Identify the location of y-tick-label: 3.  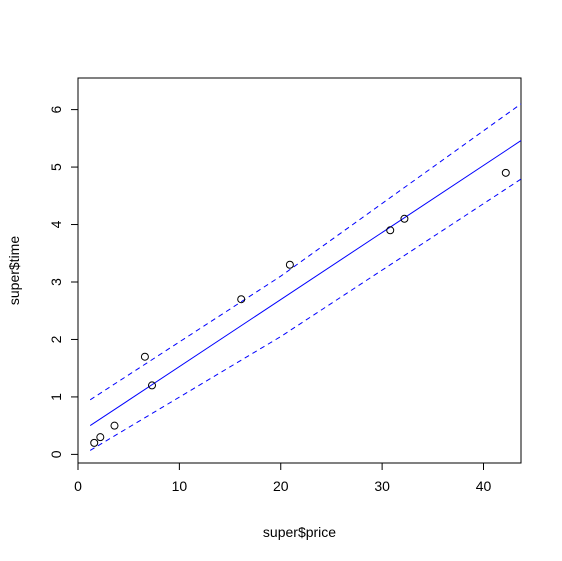
(56, 282).